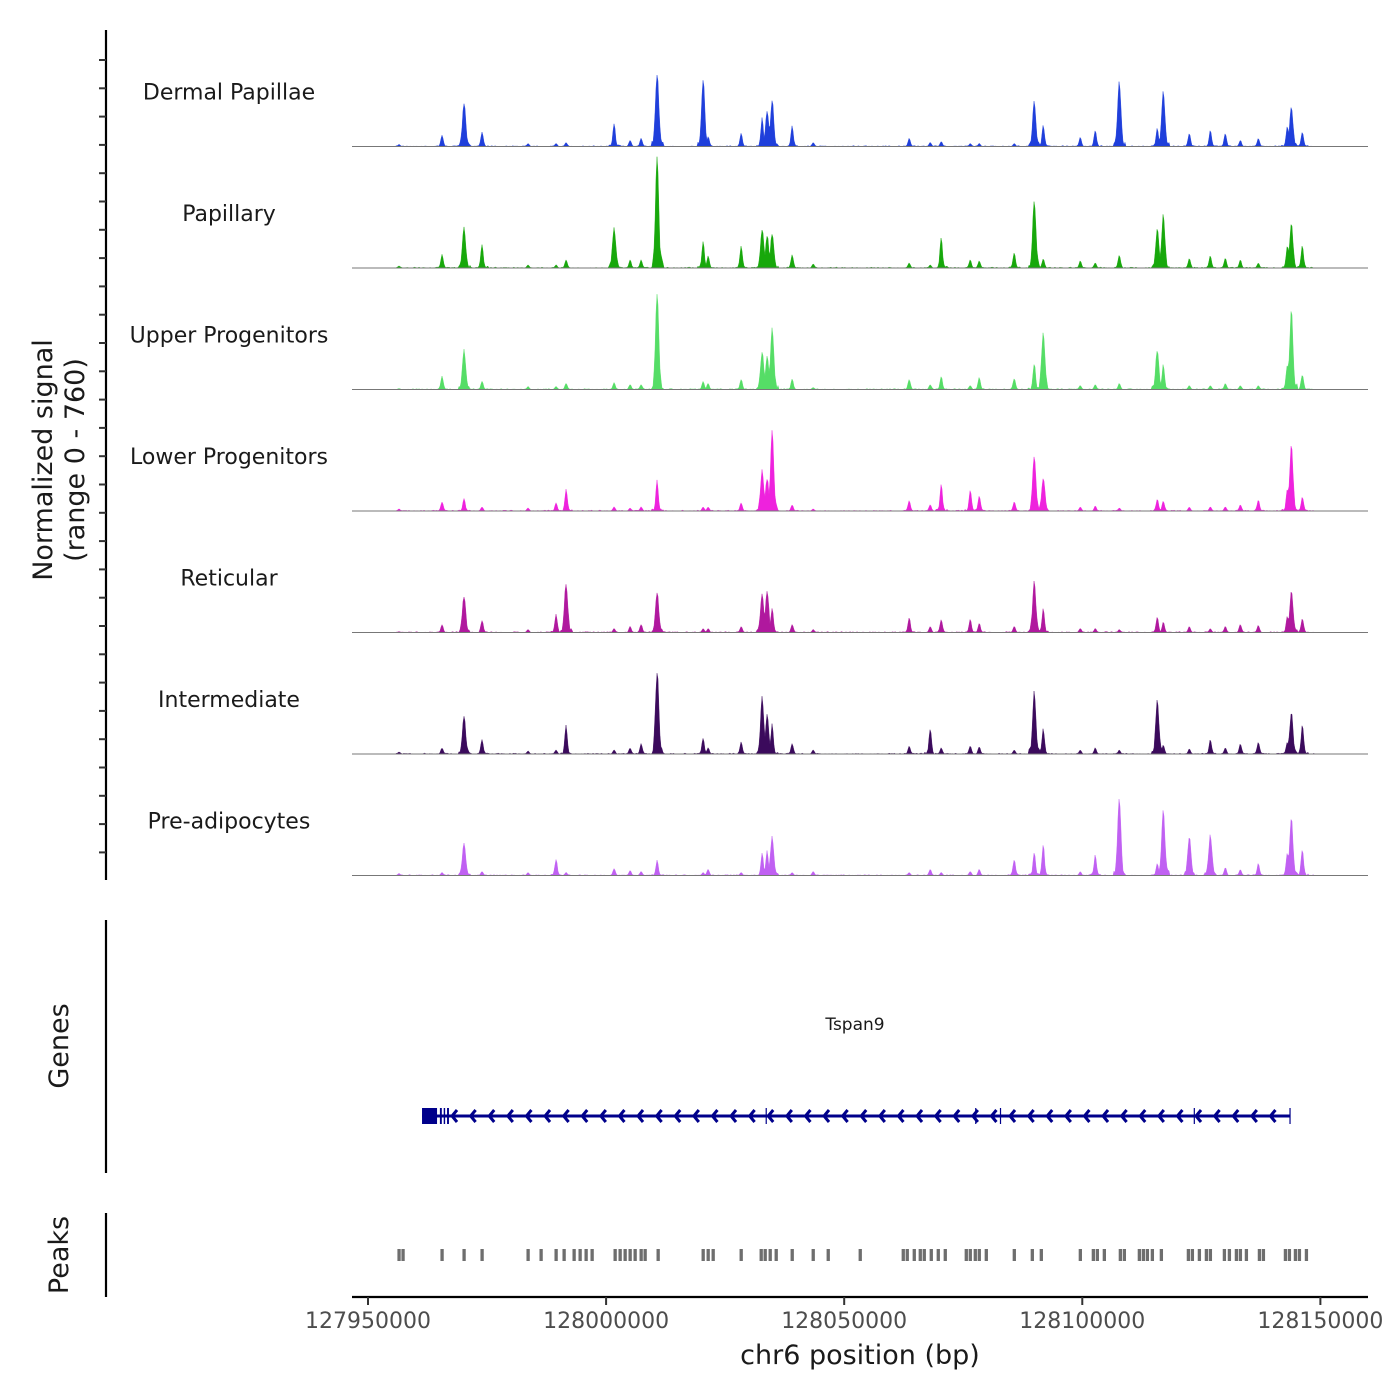 This screenshot has height=1400, width=1400. I want to click on track-label: Reticular, so click(229, 579).